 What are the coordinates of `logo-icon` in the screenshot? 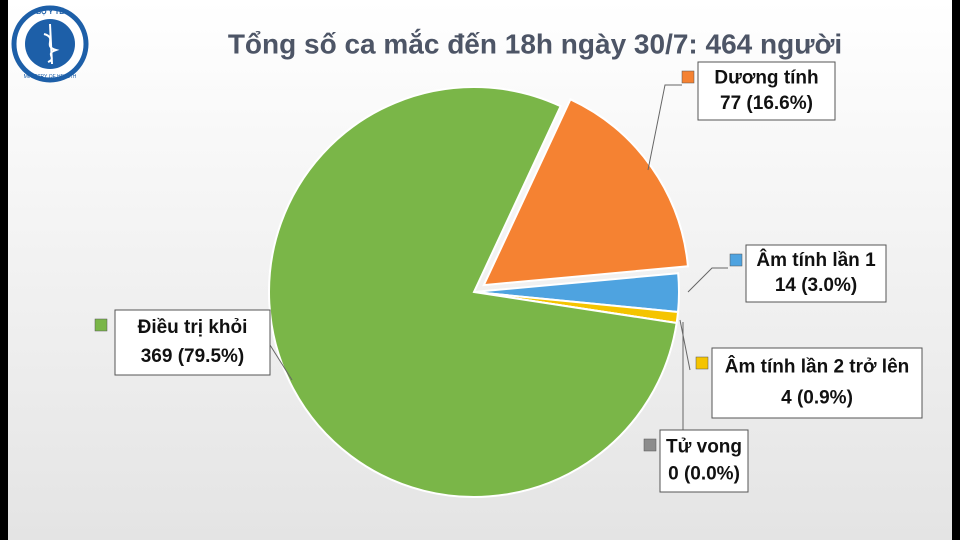 It's located at (51, 44).